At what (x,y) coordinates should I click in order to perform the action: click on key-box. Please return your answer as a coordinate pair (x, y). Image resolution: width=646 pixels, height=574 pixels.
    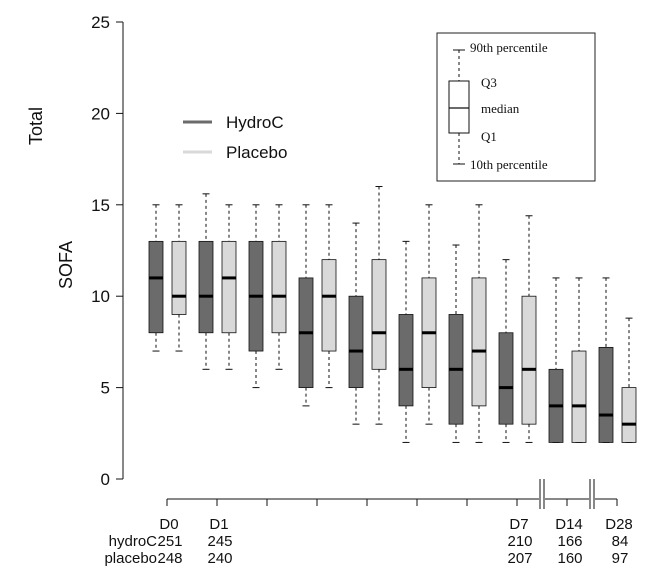
    Looking at the image, I should click on (459, 107).